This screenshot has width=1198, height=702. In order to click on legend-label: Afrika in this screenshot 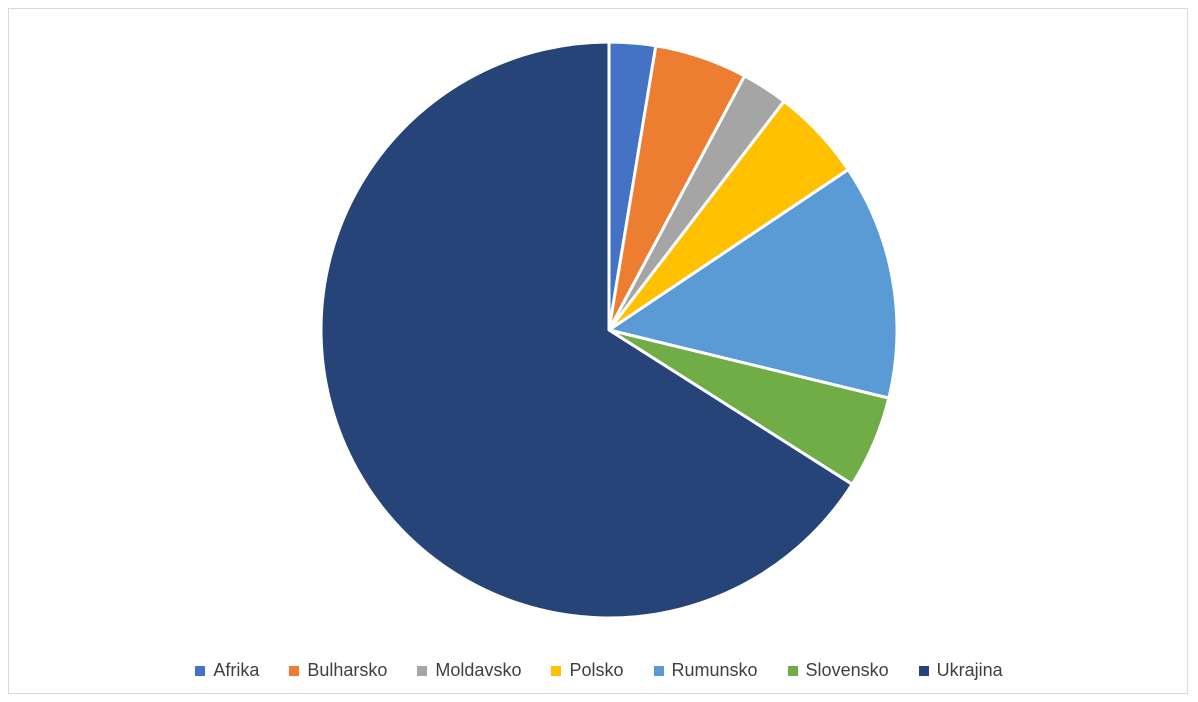, I will do `click(236, 670)`.